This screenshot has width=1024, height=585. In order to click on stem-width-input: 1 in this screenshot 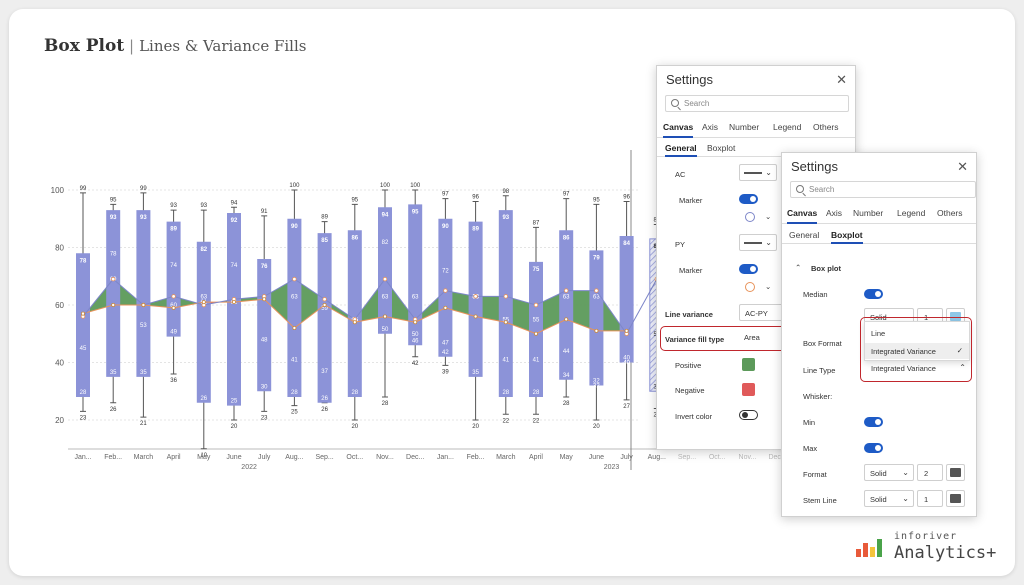, I will do `click(930, 498)`.